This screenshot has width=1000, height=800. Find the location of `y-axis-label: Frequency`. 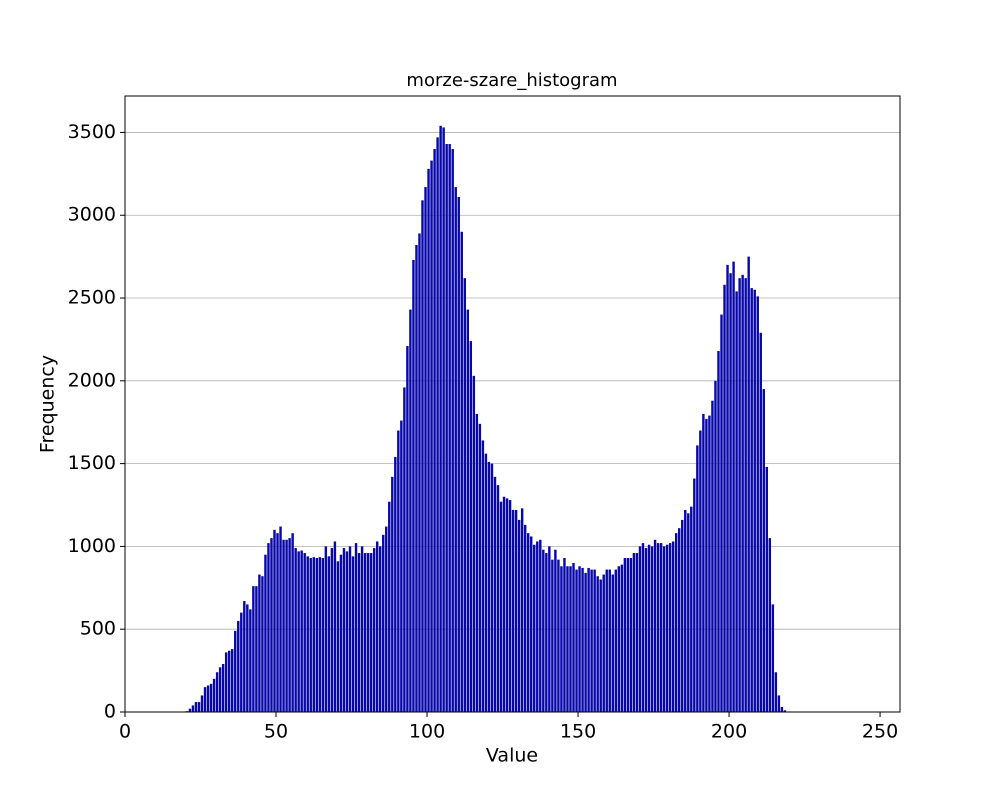

y-axis-label: Frequency is located at coordinates (48, 404).